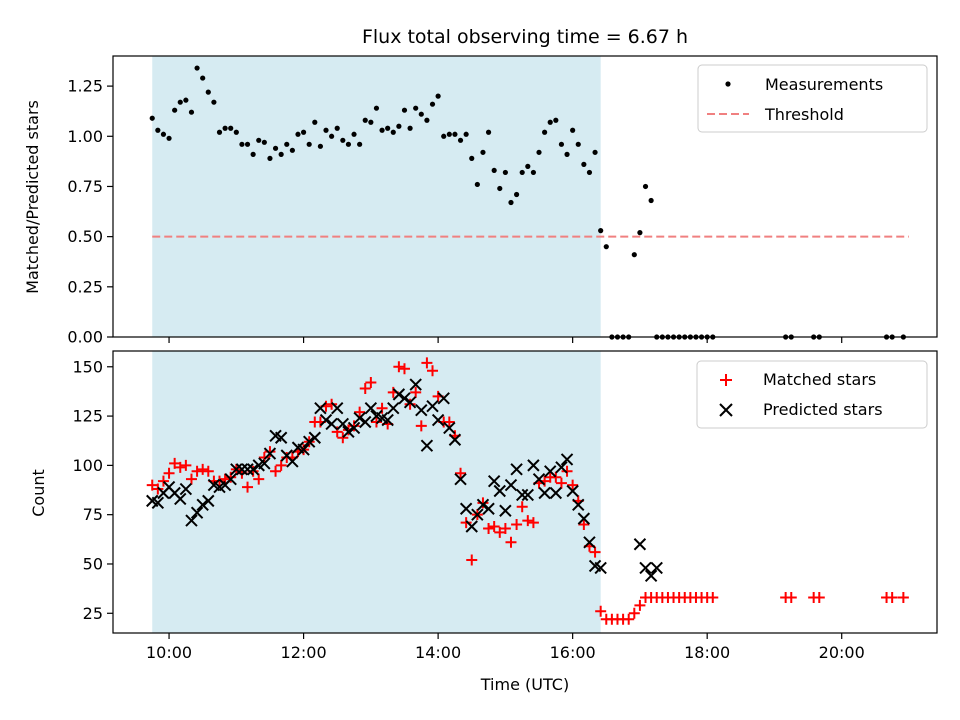 This screenshot has width=960, height=720. I want to click on top-legend: Measurements Threshold, so click(812, 98).